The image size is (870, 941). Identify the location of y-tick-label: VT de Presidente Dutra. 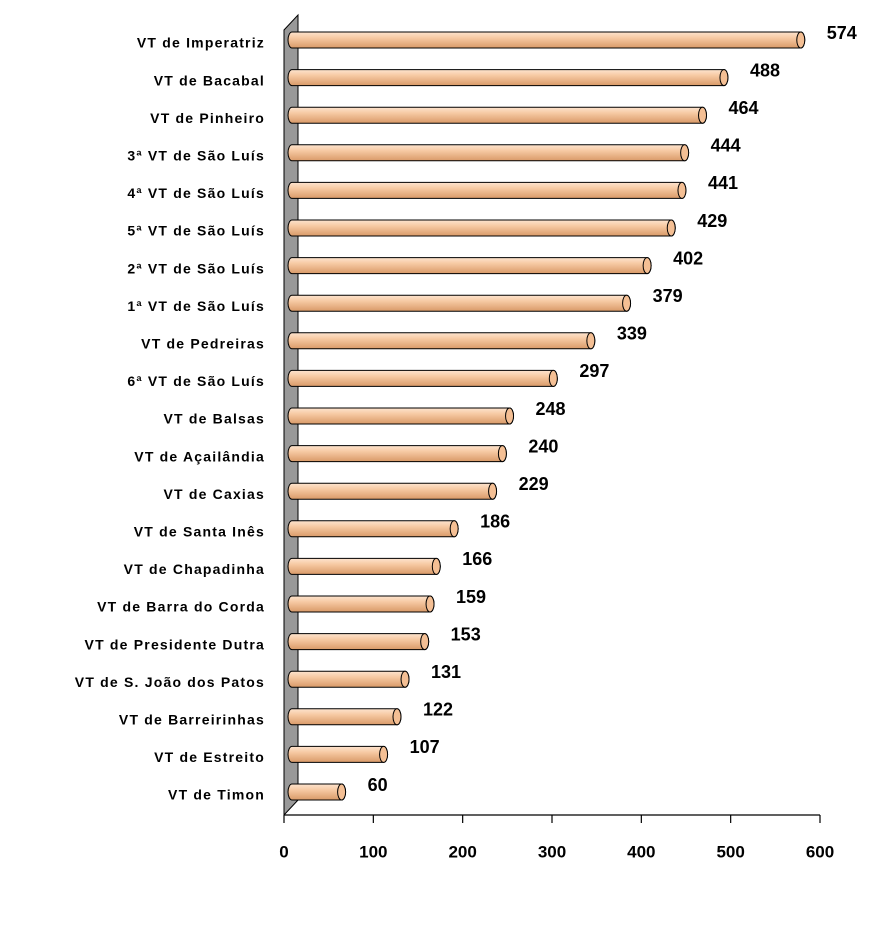
(175, 644).